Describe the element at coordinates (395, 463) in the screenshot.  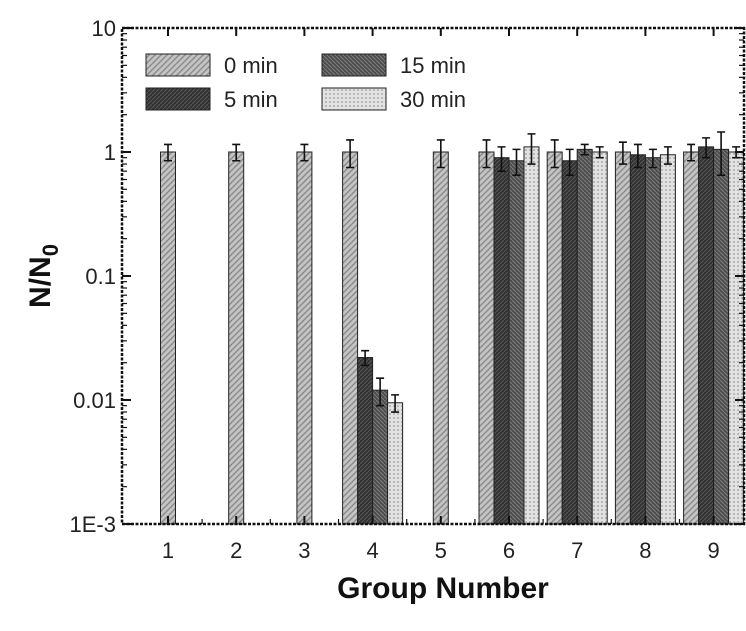
I see `bar-group-4-30-min` at that location.